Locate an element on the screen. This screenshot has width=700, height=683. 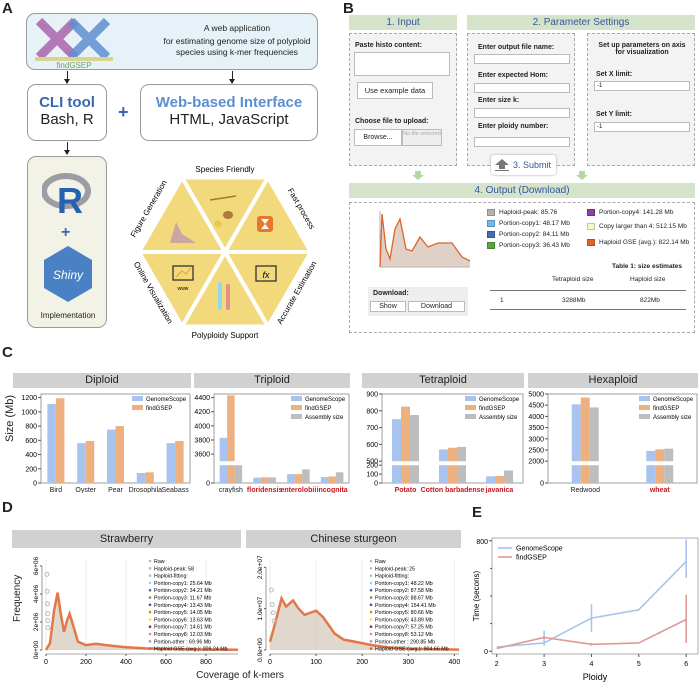
hom-input is located at coordinates (522, 88).